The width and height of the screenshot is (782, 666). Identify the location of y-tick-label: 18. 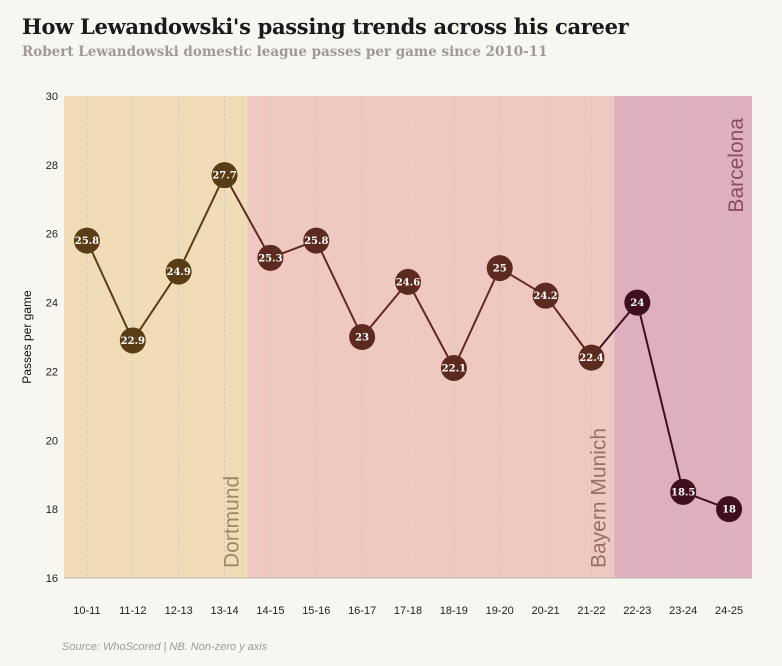
(52, 510).